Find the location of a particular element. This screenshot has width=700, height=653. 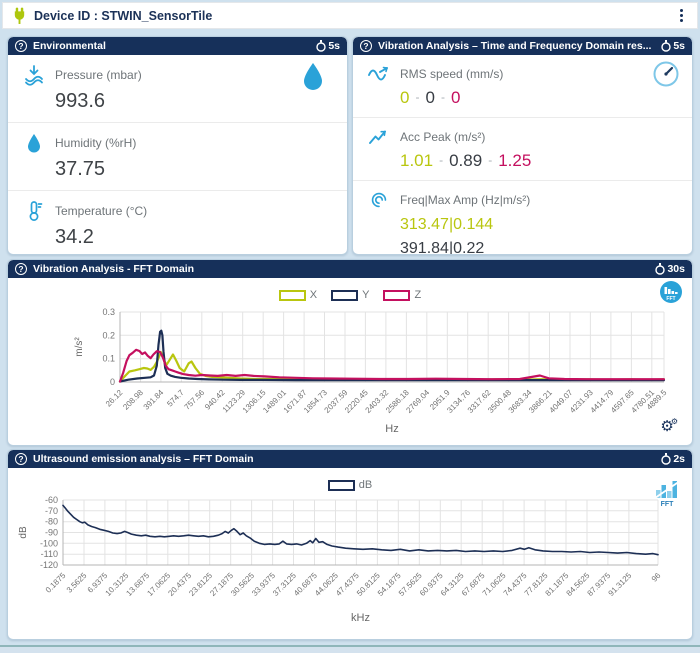

acc-z-value: 1.25 is located at coordinates (515, 160).